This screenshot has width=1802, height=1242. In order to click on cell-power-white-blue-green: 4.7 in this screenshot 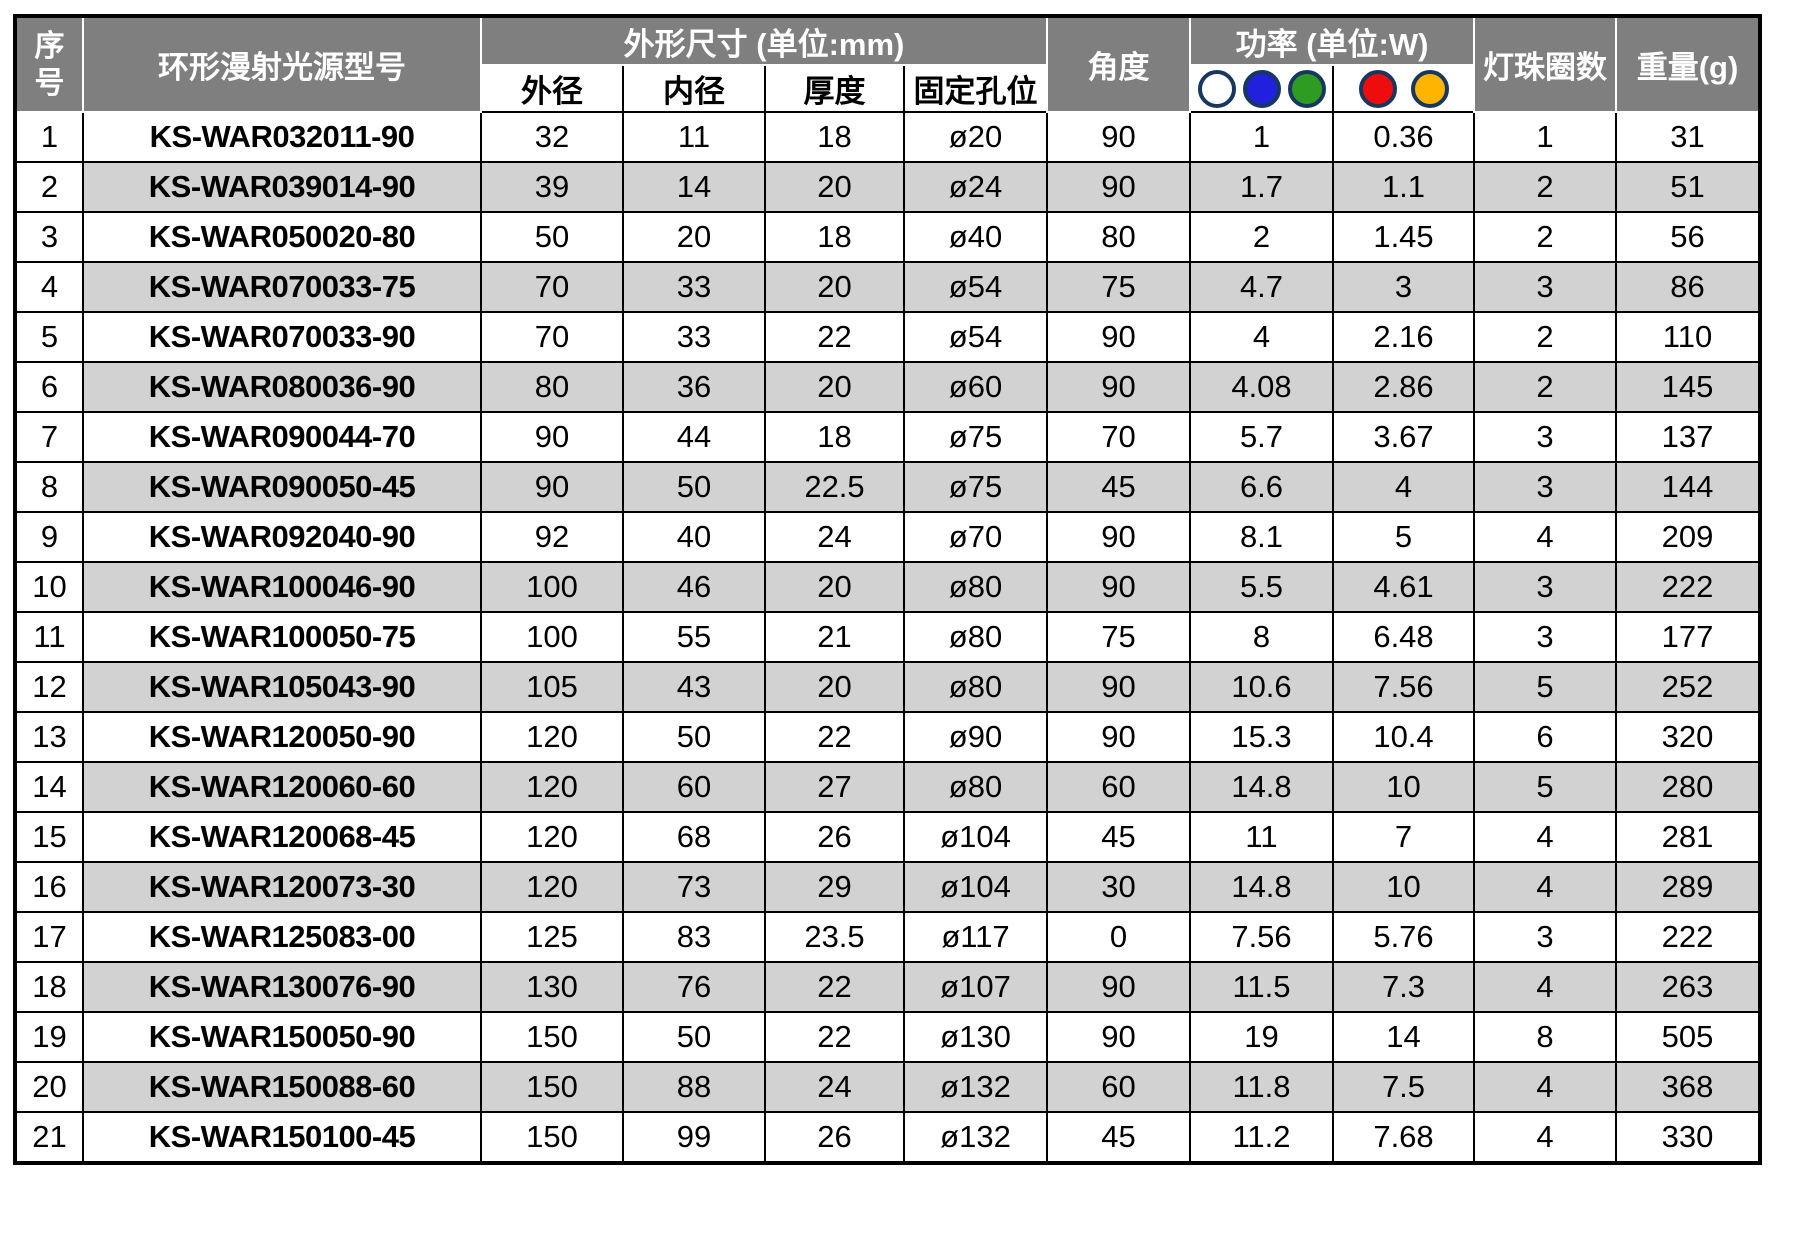, I will do `click(1261, 287)`.